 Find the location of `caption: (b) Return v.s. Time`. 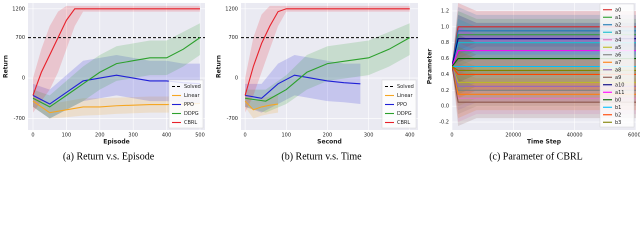

caption: (b) Return v.s. Time is located at coordinates (321, 156).